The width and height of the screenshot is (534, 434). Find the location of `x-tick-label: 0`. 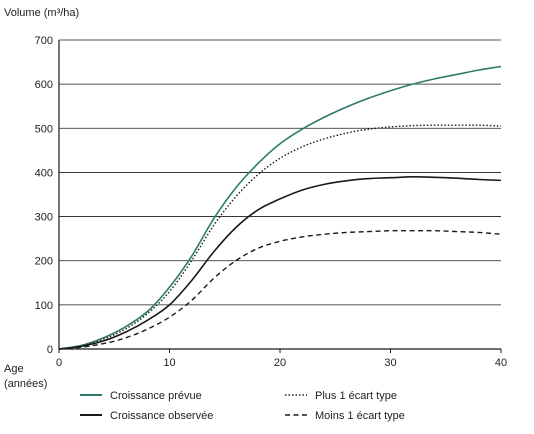

x-tick-label: 0 is located at coordinates (59, 363).